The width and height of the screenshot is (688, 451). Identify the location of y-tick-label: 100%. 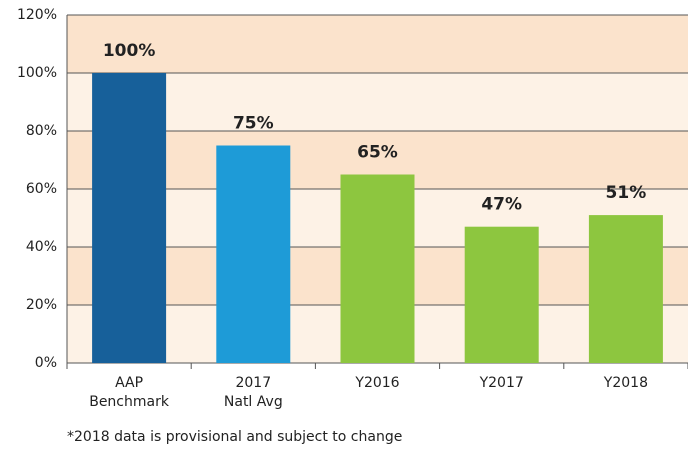
(37, 73).